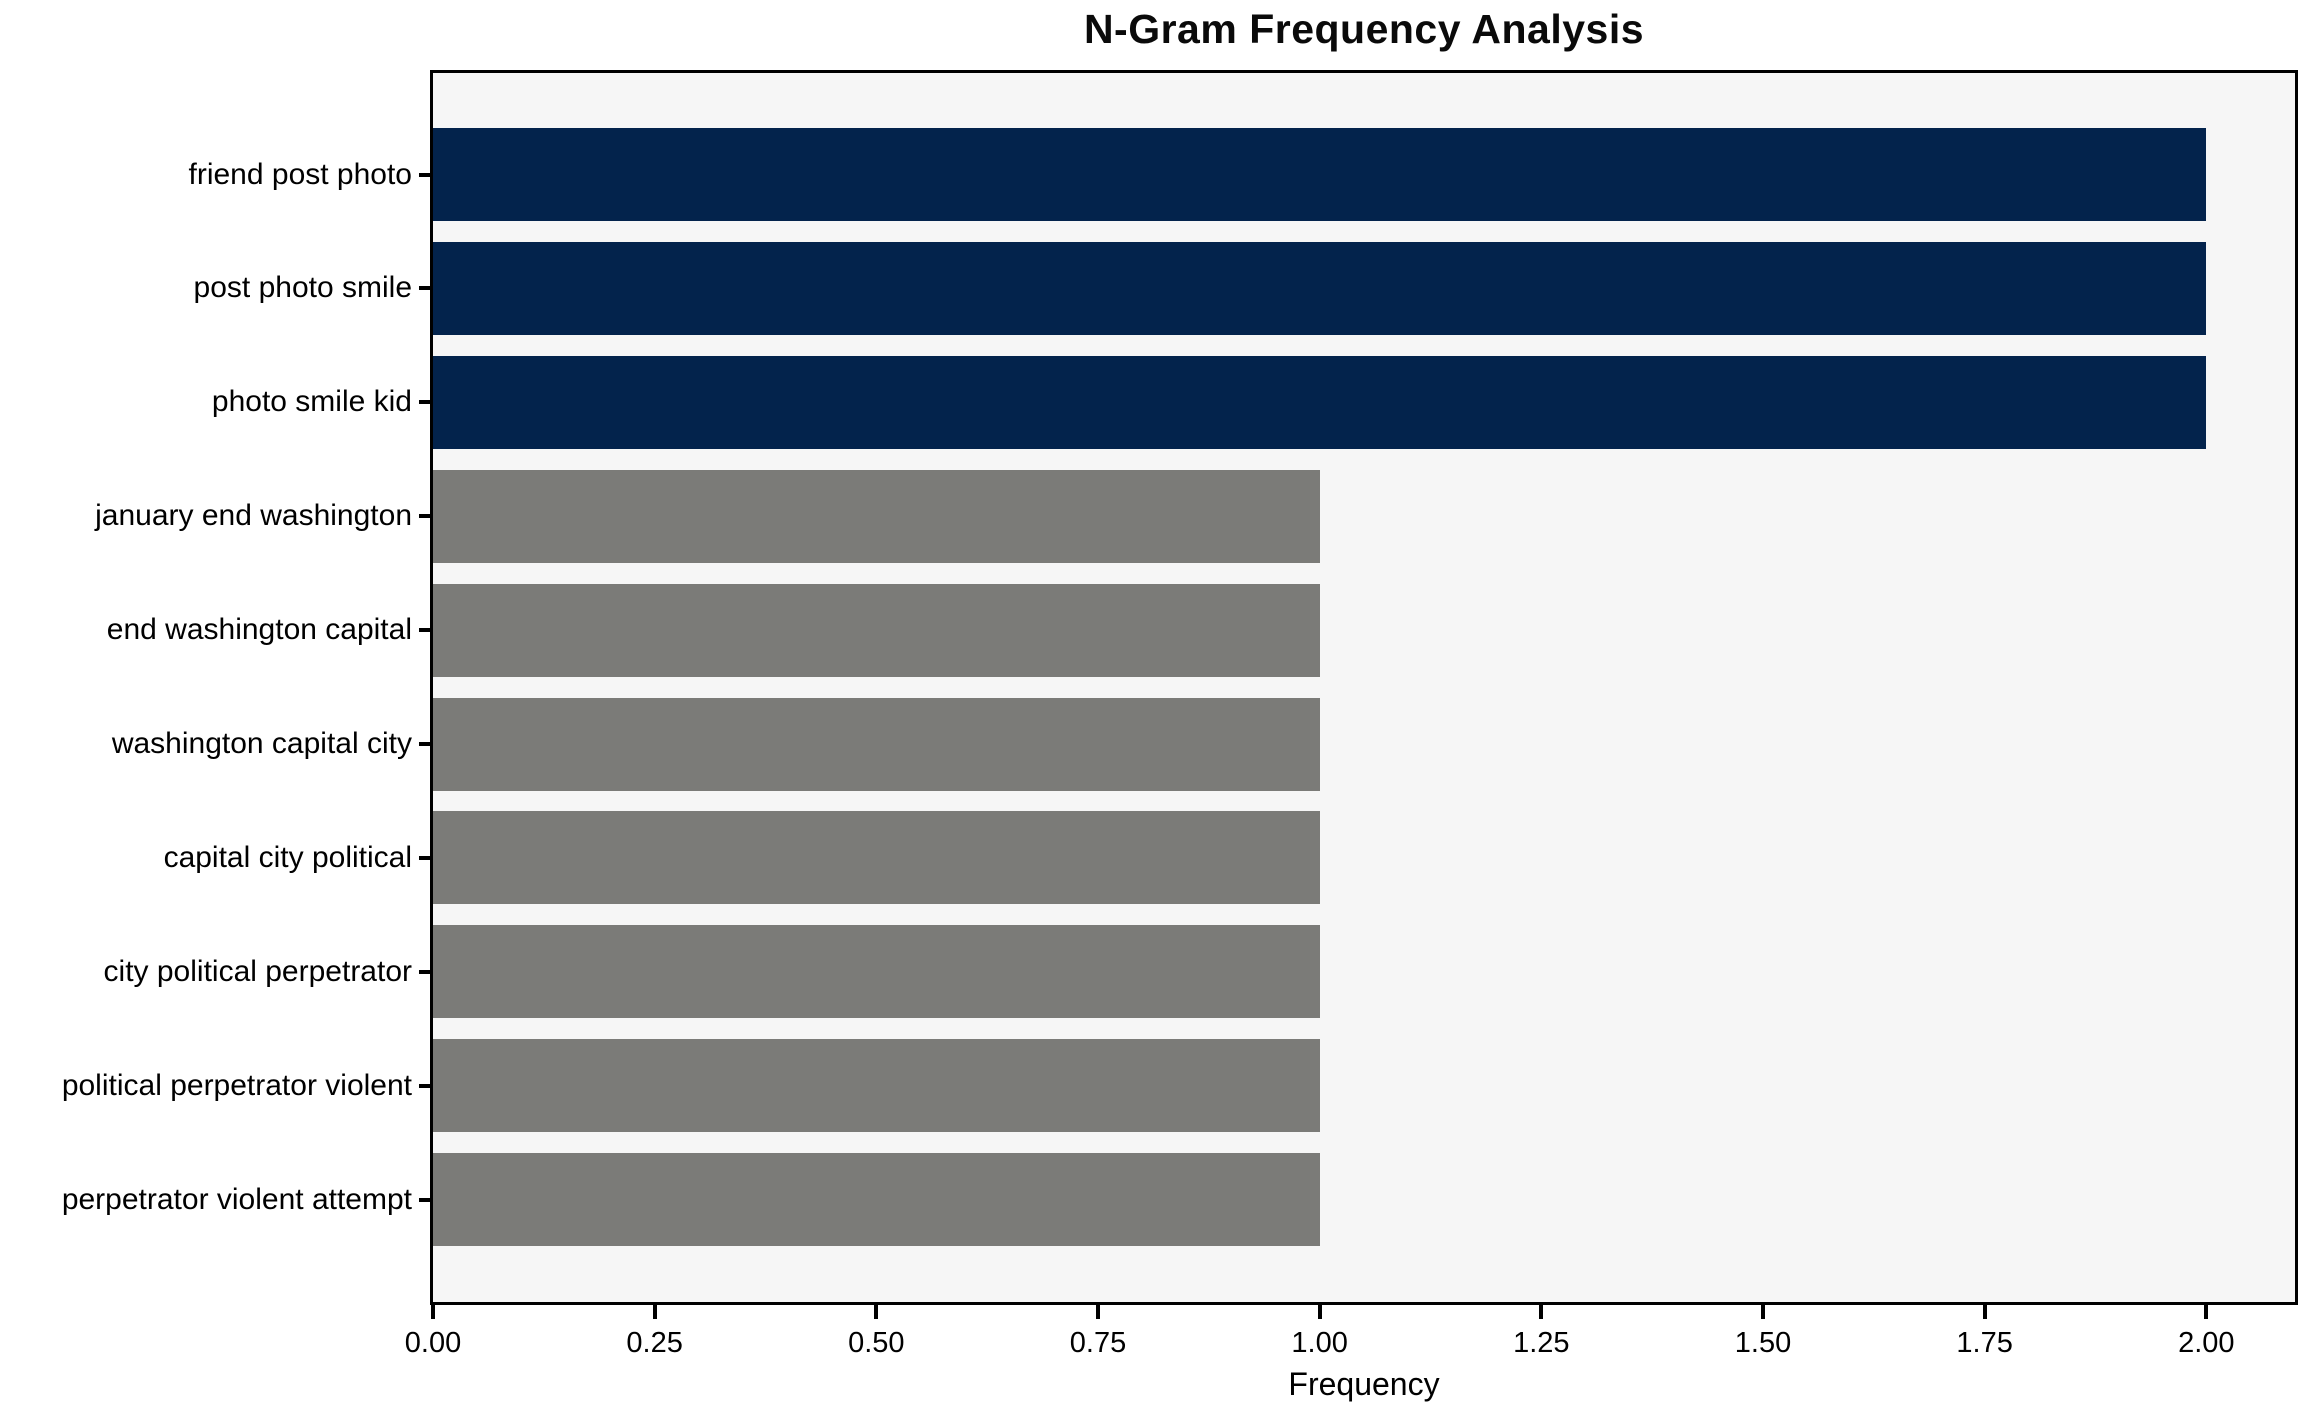 This screenshot has height=1414, width=2309. I want to click on y-tick-label: photo smile kid, so click(311, 402).